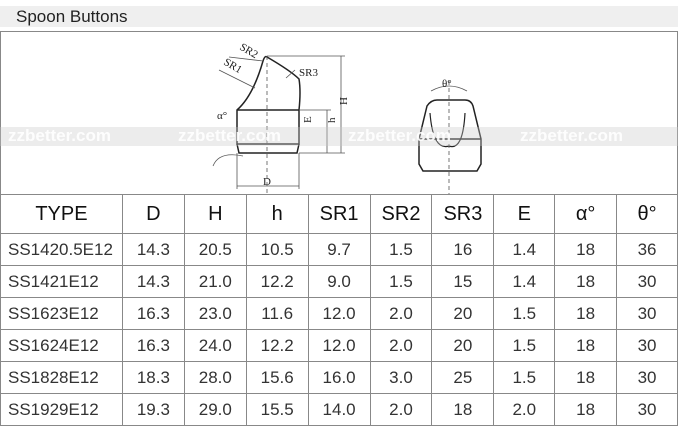 Image resolution: width=681 pixels, height=426 pixels. Describe the element at coordinates (447, 84) in the screenshot. I see `theta-label: θ°` at that location.